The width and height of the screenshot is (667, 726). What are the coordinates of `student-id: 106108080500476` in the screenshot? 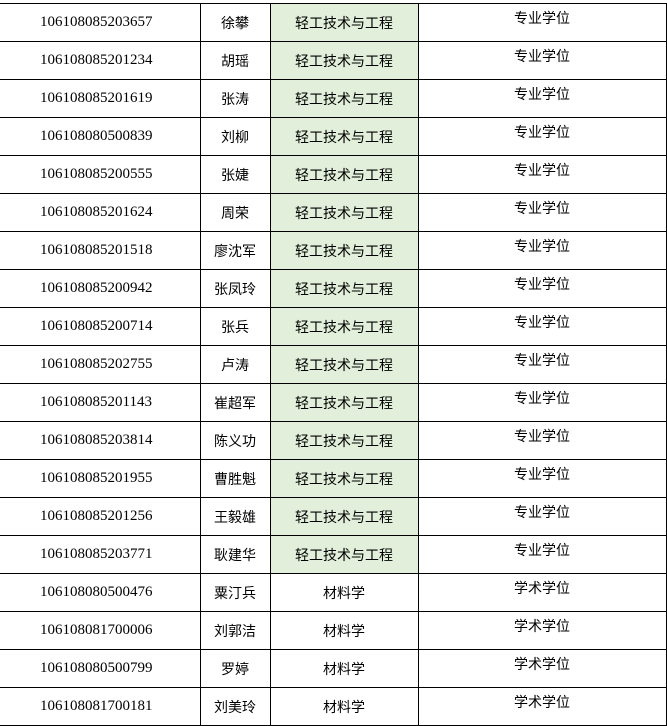 It's located at (100, 592).